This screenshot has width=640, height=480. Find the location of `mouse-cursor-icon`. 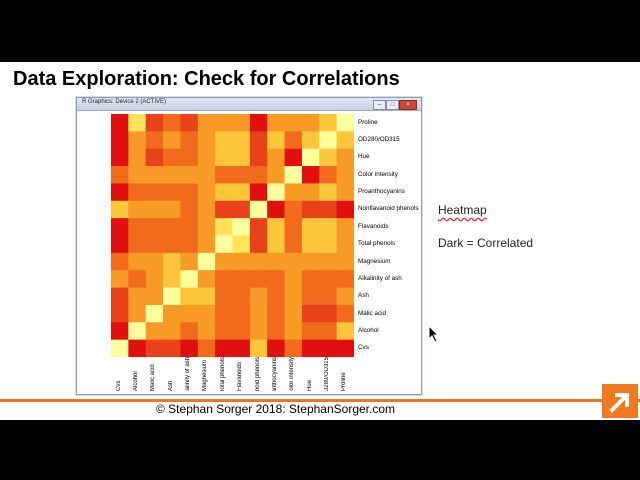

mouse-cursor-icon is located at coordinates (434, 334).